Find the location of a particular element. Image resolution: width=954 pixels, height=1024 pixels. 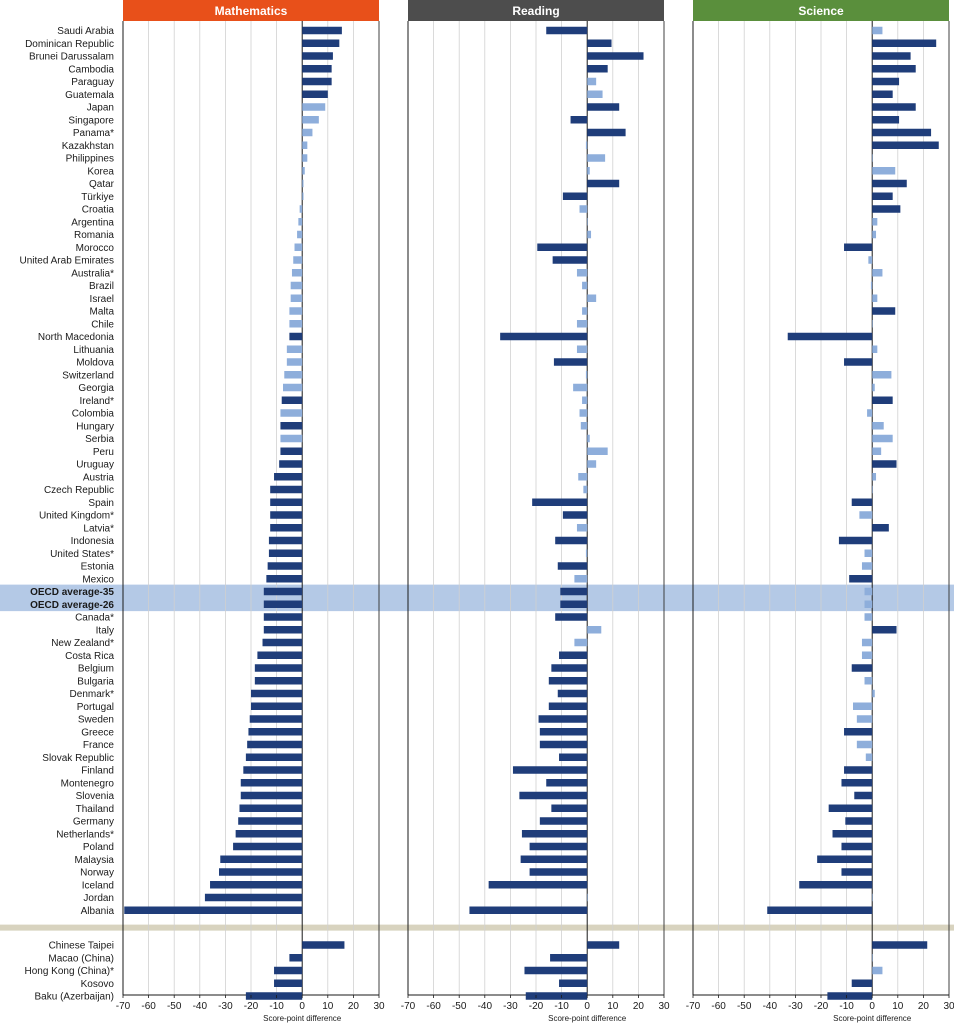

category-label: United Arab Emirates is located at coordinates (67, 261).